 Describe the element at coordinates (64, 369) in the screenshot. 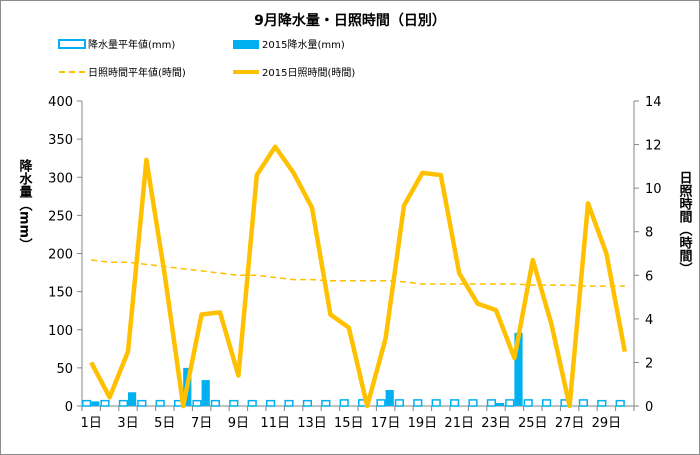

I see `y-left-tick-label: 50` at that location.